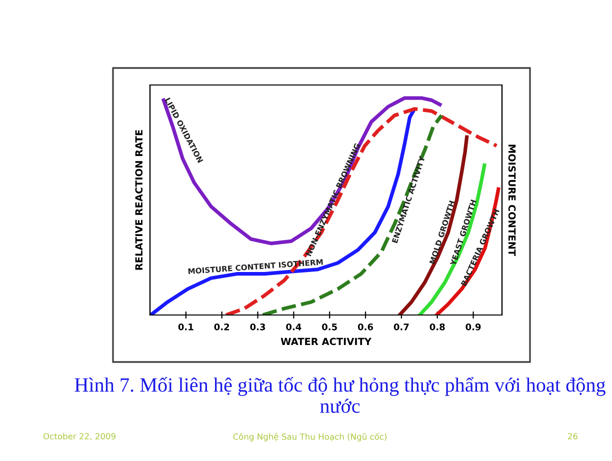  Describe the element at coordinates (401, 326) in the screenshot. I see `x-tick-label: 0.7` at that location.